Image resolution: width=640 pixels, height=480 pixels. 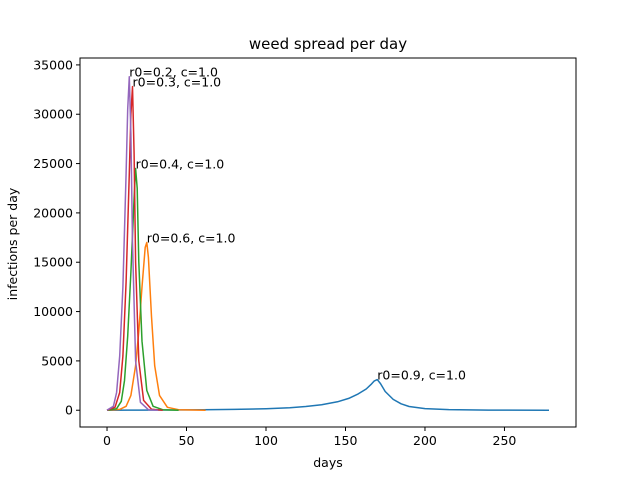 What do you see at coordinates (107, 440) in the screenshot?
I see `x-tick-label: 0` at bounding box center [107, 440].